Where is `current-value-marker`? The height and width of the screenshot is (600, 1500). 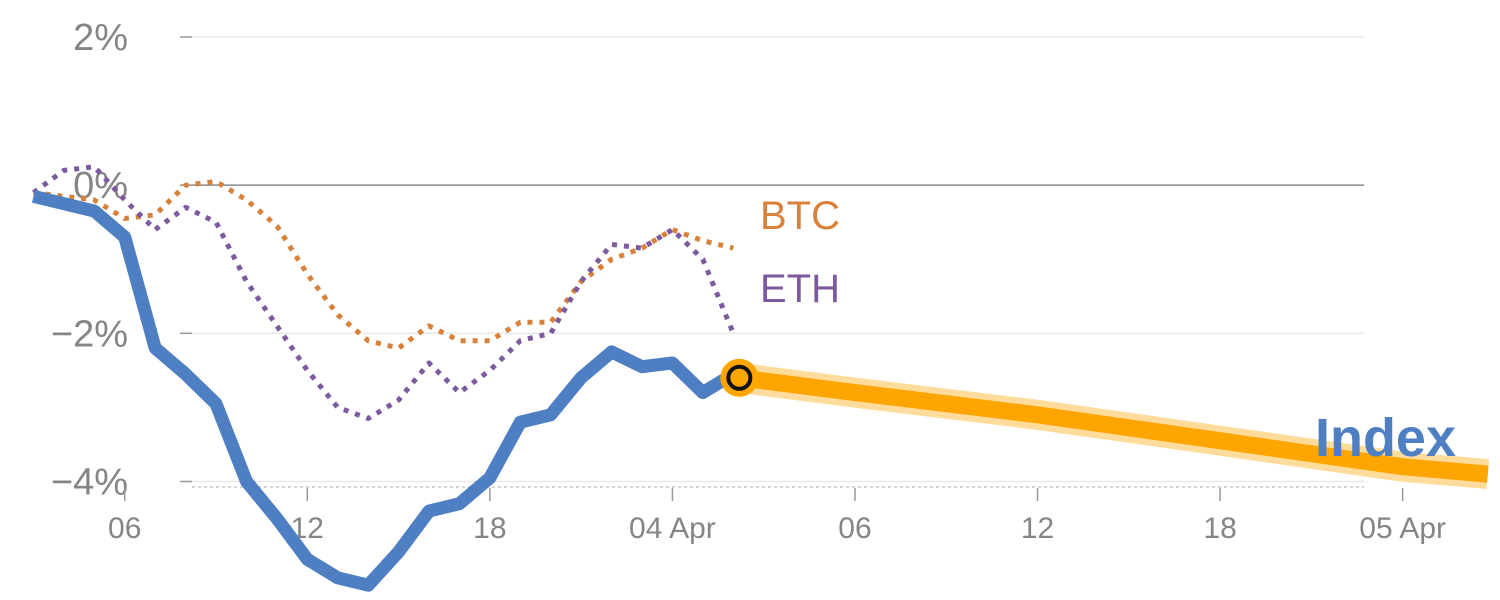
current-value-marker is located at coordinates (739, 377).